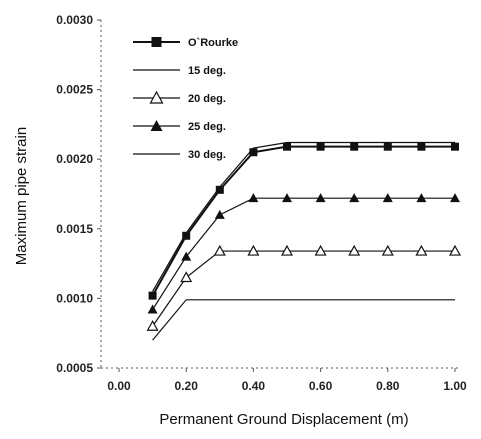 This screenshot has width=481, height=439. What do you see at coordinates (185, 43) in the screenshot?
I see `legend-item: O`Rourke` at bounding box center [185, 43].